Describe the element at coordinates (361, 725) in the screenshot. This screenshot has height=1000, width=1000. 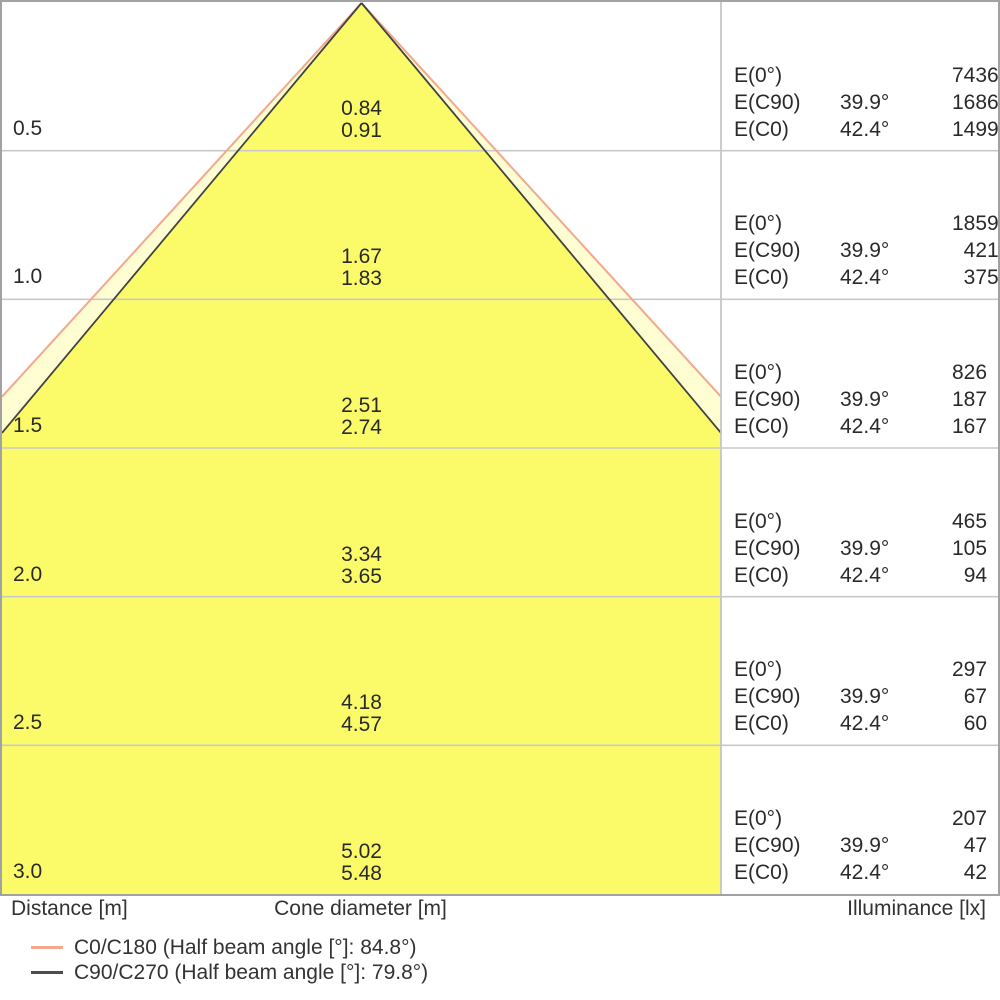
I see `diameter-c0: 4.57` at that location.